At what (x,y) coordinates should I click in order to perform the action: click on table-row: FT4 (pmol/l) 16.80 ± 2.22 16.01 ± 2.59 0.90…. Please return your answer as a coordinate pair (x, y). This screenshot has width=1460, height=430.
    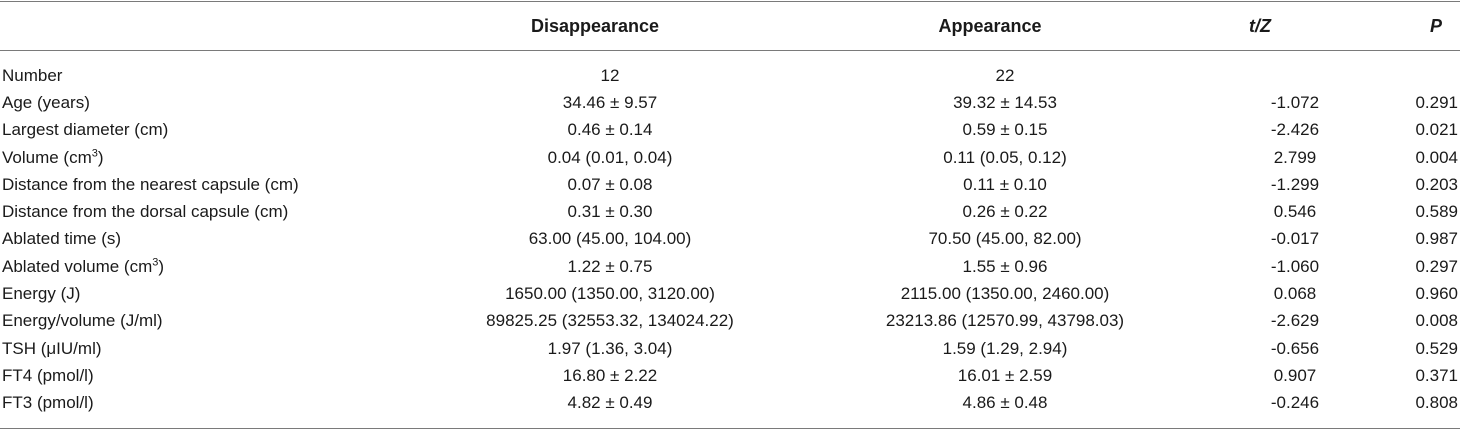
    Looking at the image, I should click on (730, 375).